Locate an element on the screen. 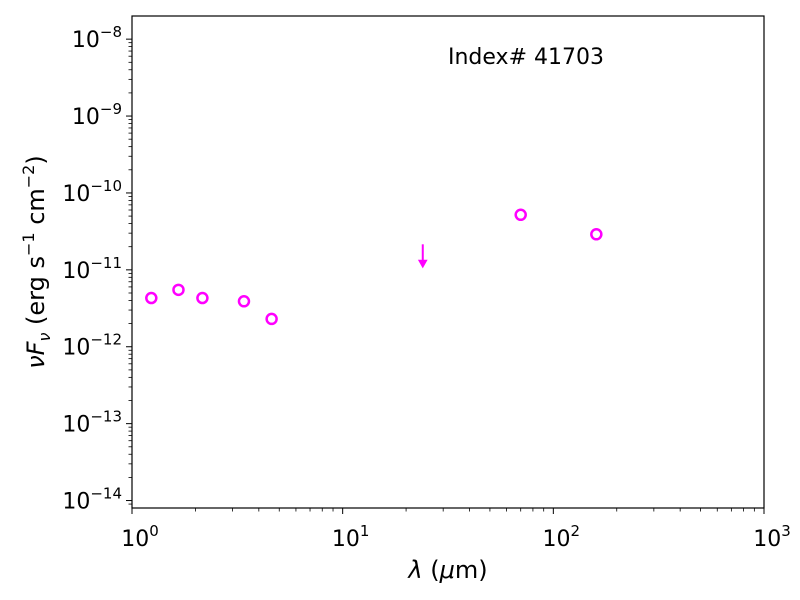  upper-limit-arrow is located at coordinates (422, 256).